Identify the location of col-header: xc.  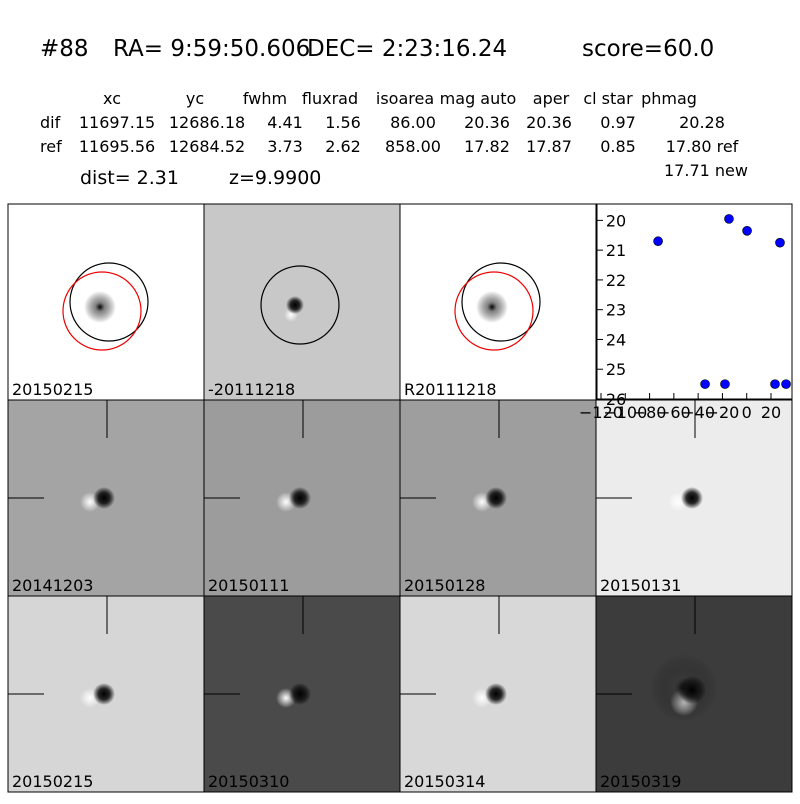
(112, 98).